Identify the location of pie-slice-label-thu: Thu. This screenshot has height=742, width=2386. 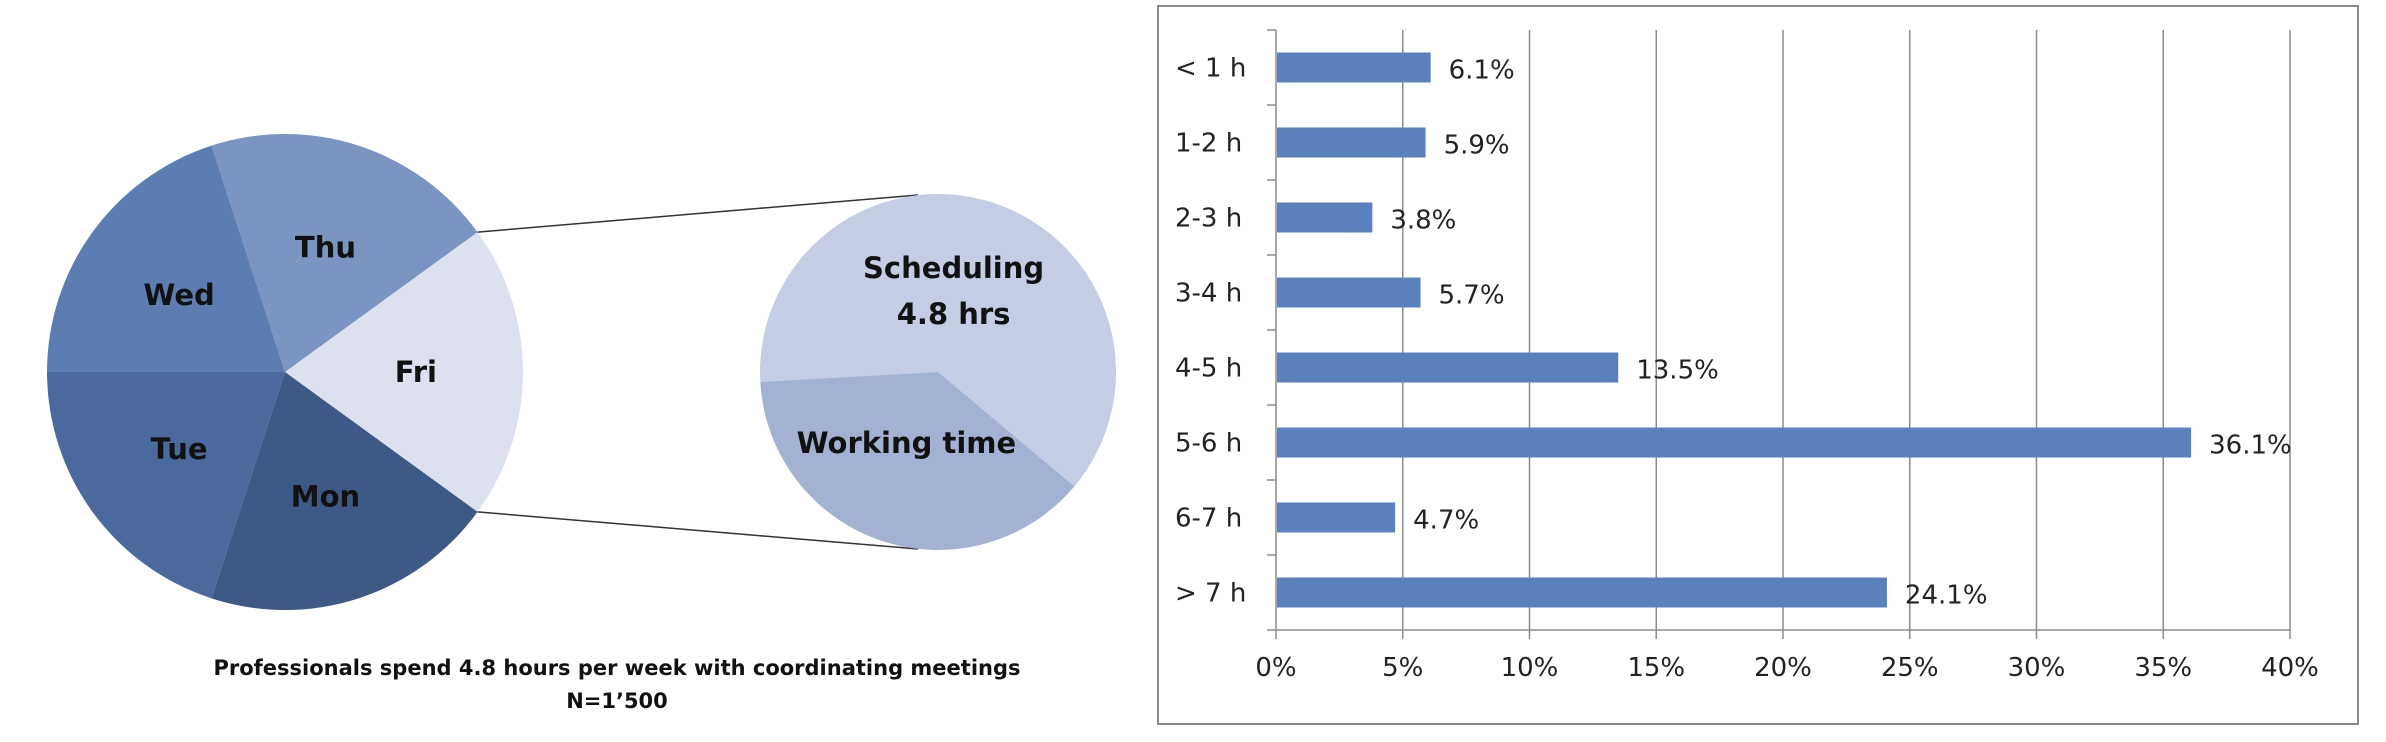
(325, 248).